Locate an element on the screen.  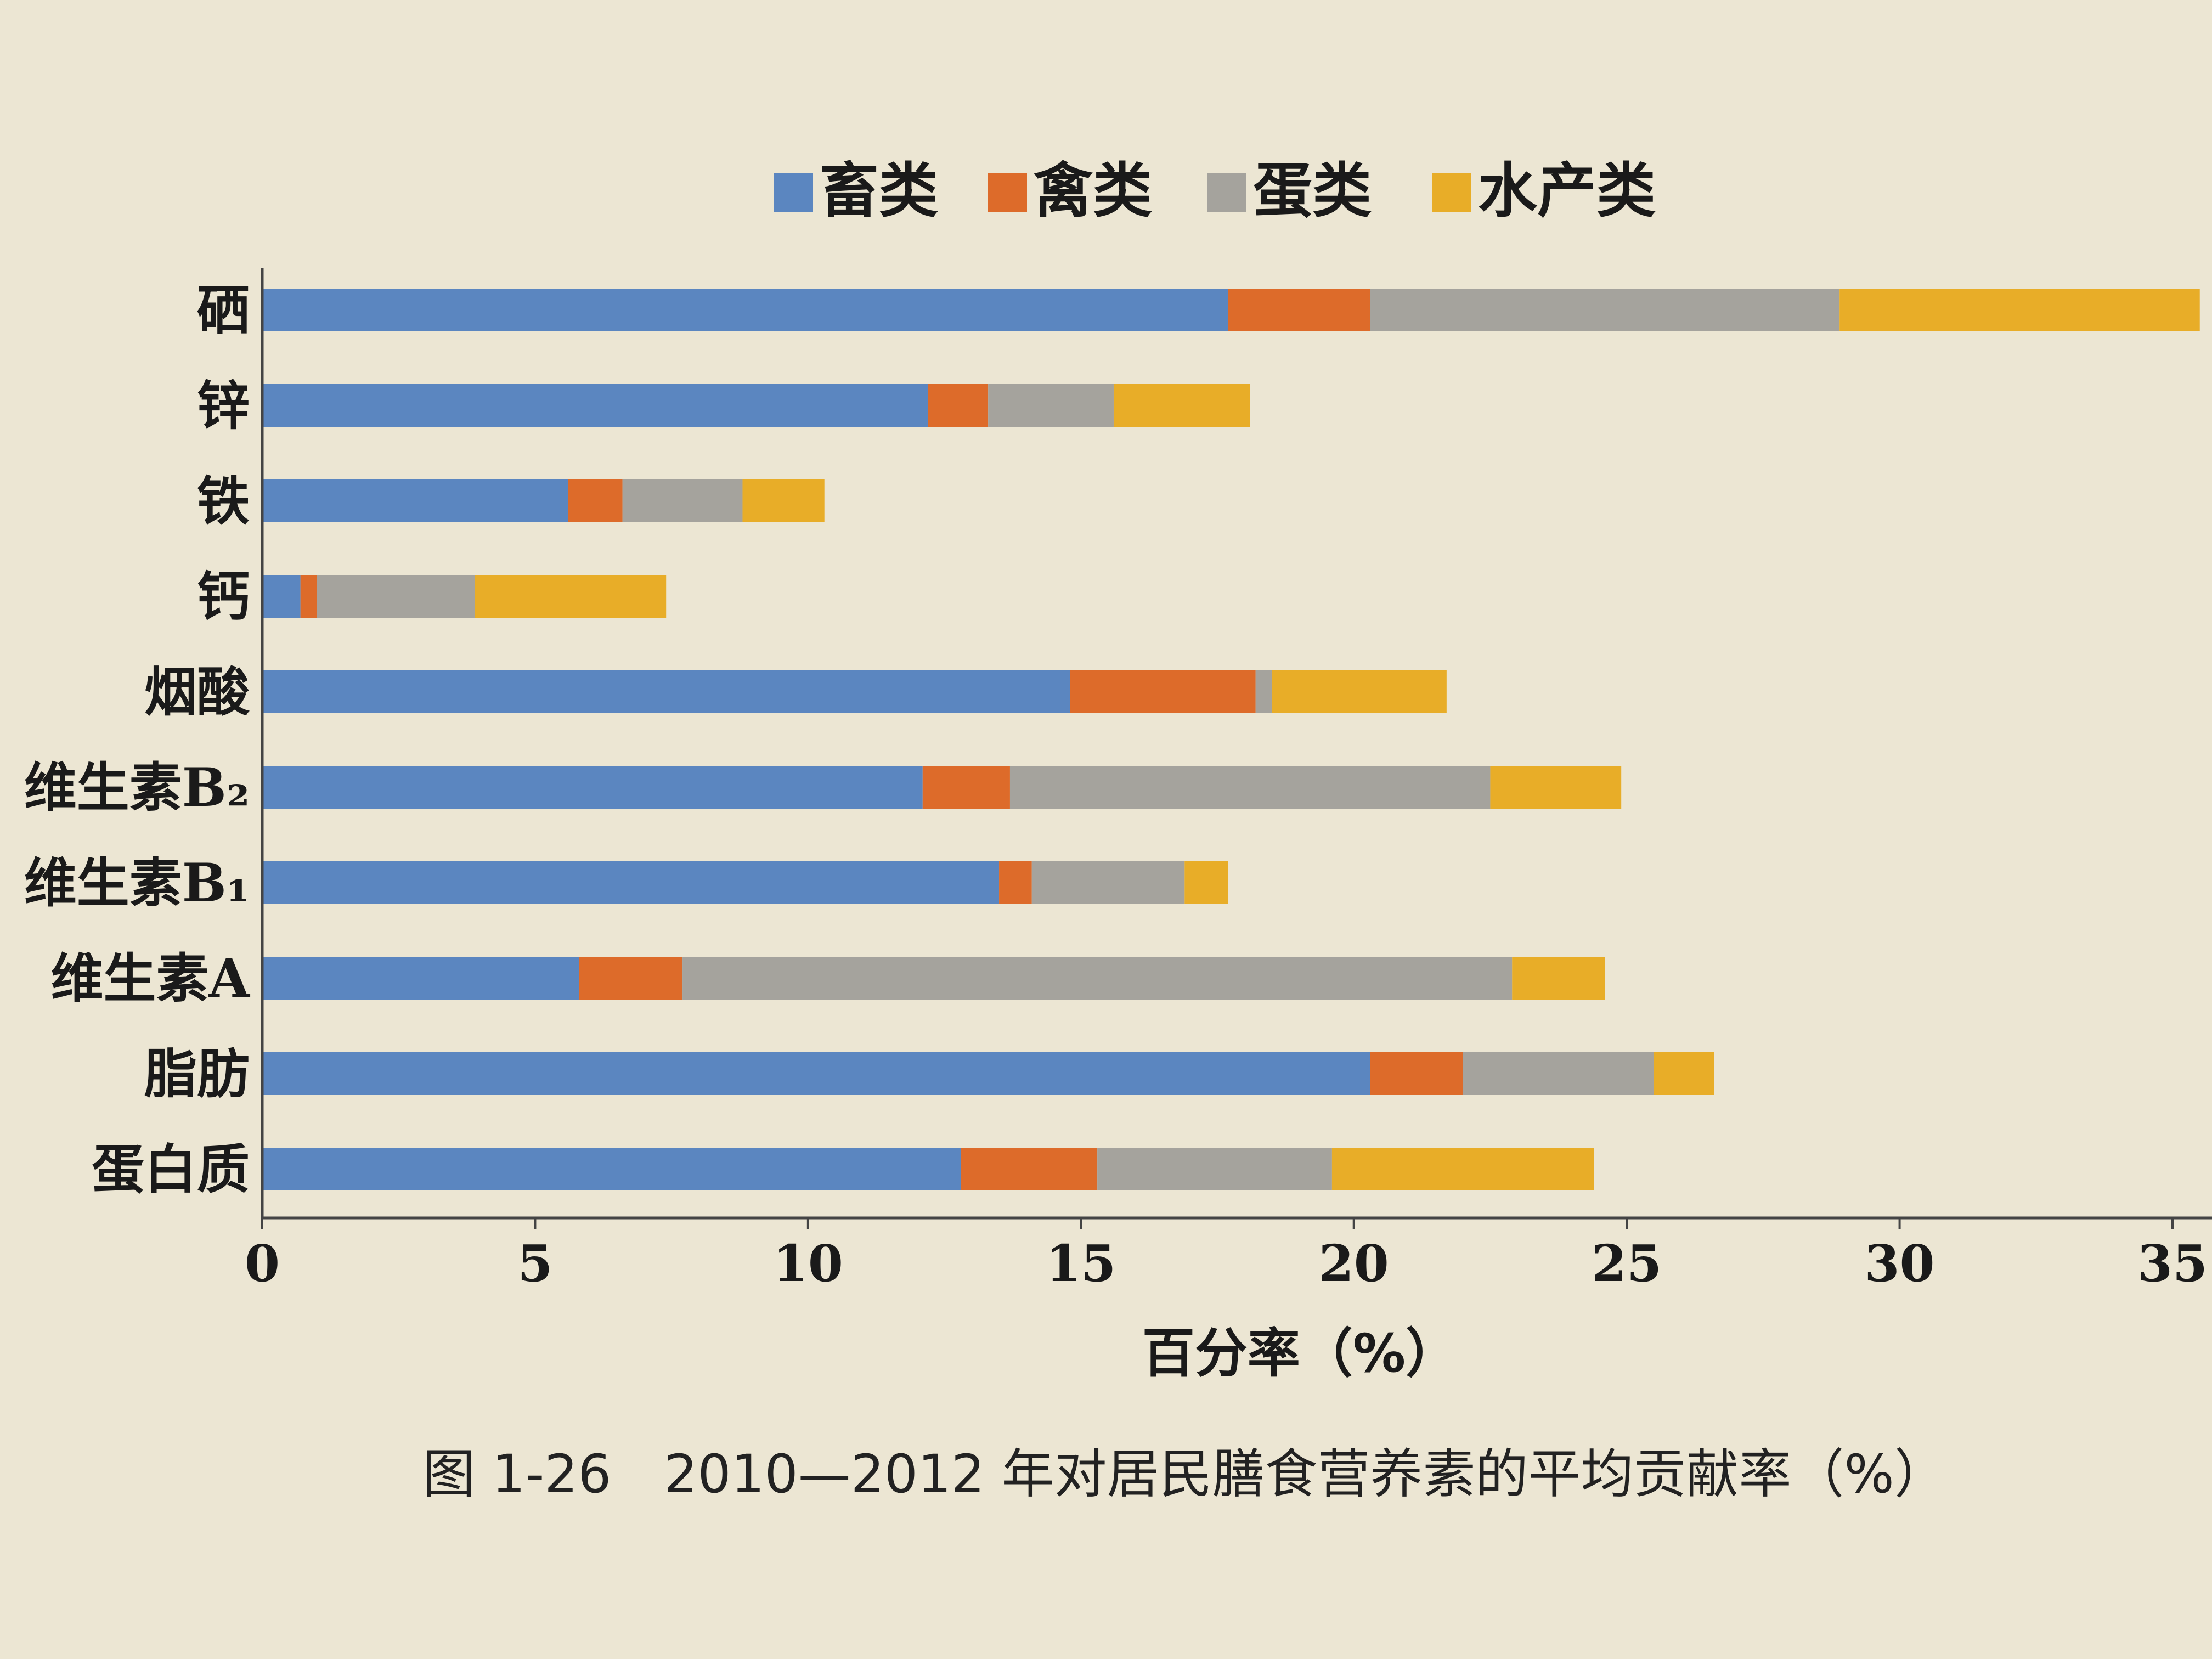
category-label-6: 维生素B₂ is located at coordinates (137, 788).